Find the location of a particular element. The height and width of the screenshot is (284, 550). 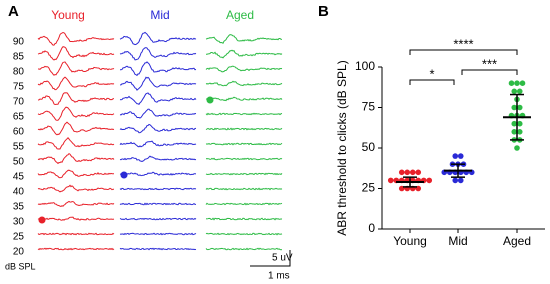

level-label: 20 is located at coordinates (19, 252).